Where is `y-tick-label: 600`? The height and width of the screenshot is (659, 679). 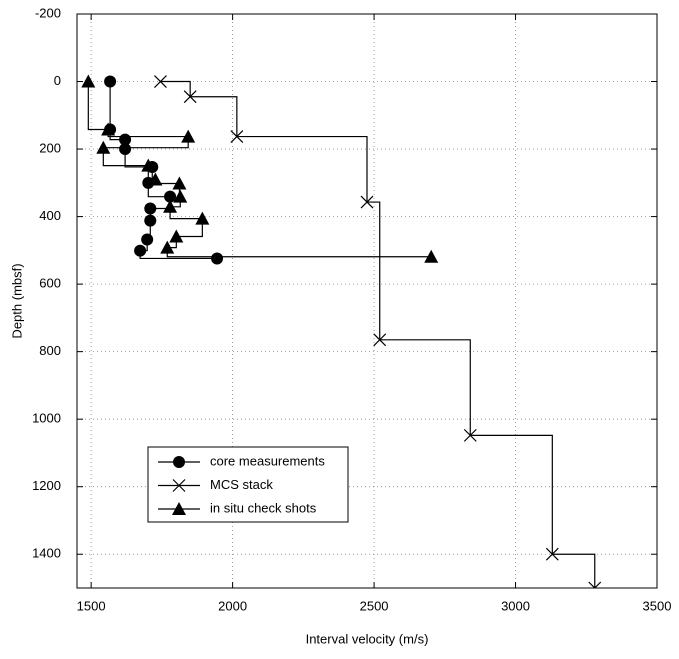
y-tick-label: 600 is located at coordinates (50, 283).